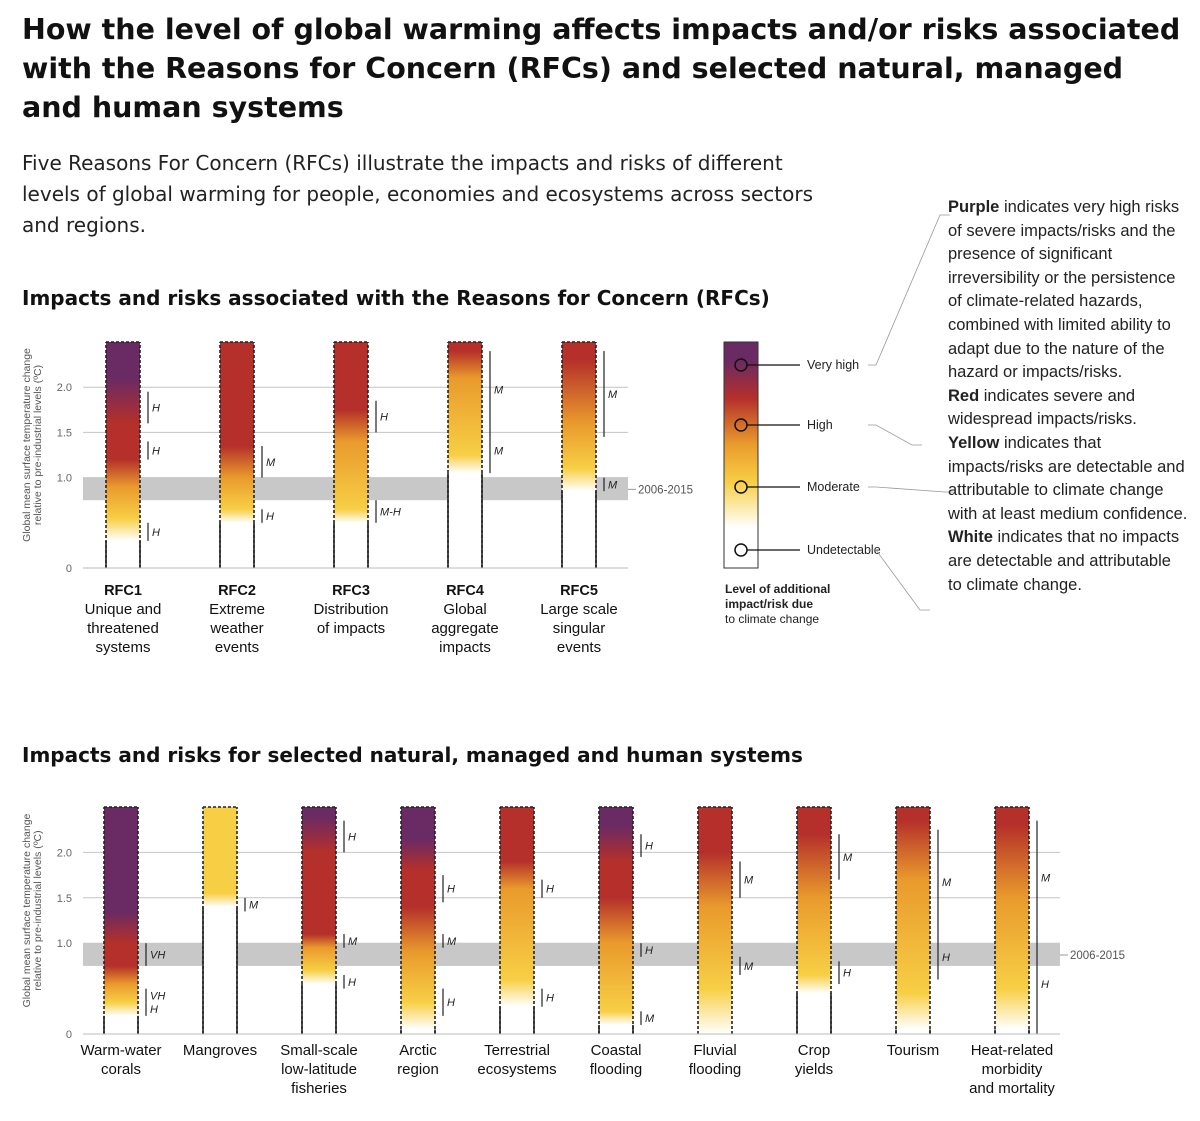 This screenshot has height=1121, width=1200. I want to click on category-label: Arctic, so click(418, 1050).